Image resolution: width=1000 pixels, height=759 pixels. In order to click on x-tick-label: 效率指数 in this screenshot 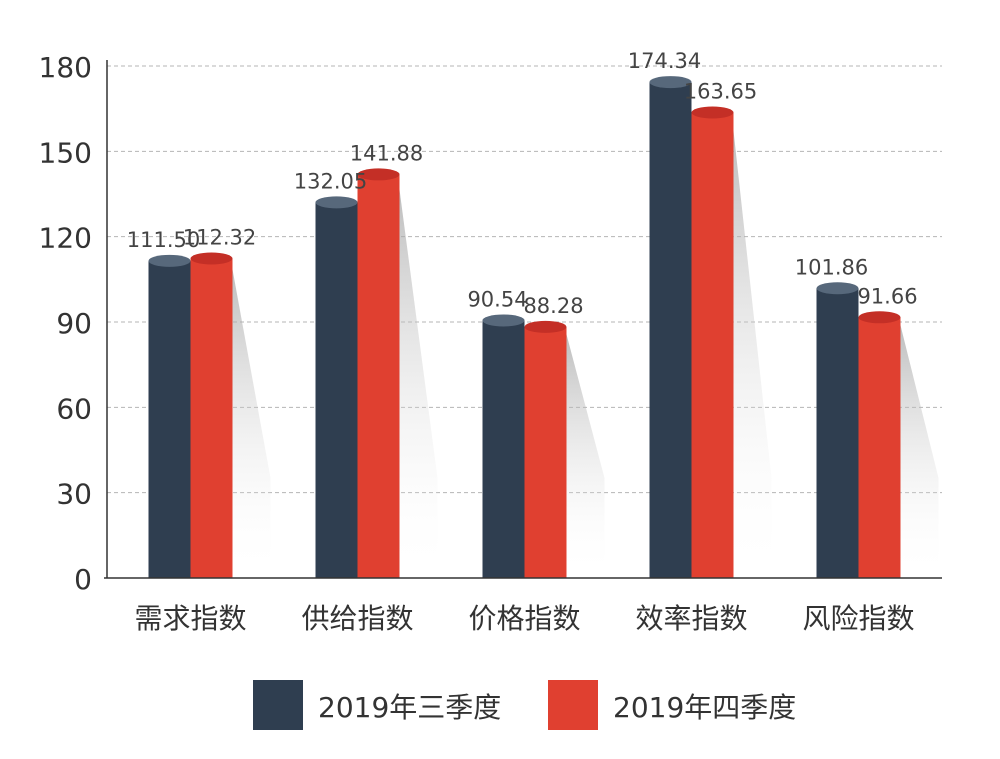, I will do `click(691, 618)`.